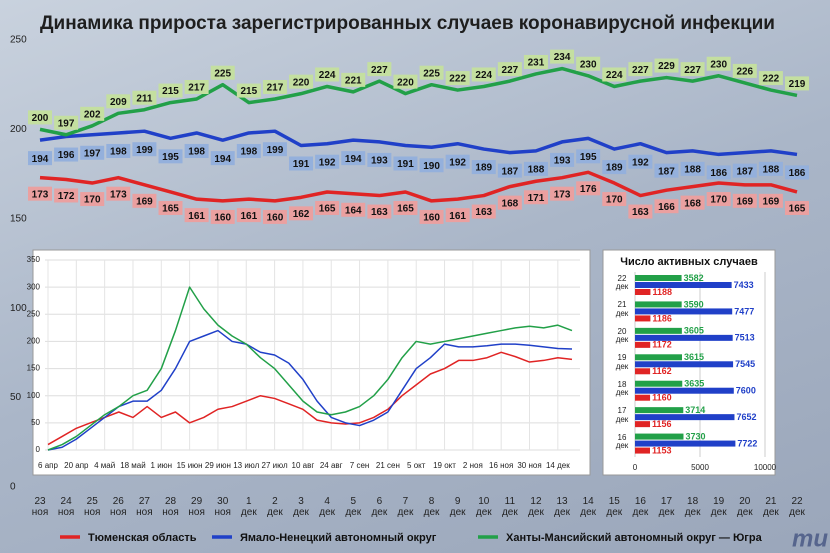 The width and height of the screenshot is (830, 553). Describe the element at coordinates (747, 443) in the screenshot. I see `data-label: 7722` at that location.